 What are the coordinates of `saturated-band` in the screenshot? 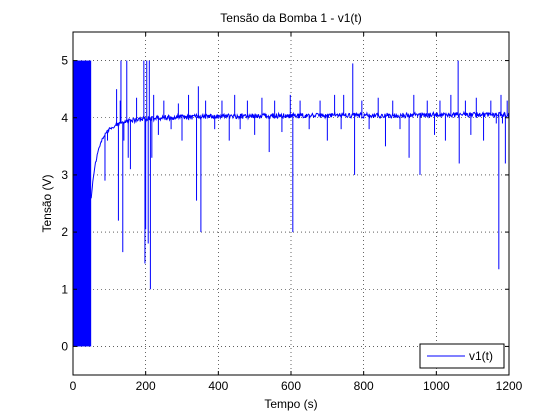 It's located at (82, 203).